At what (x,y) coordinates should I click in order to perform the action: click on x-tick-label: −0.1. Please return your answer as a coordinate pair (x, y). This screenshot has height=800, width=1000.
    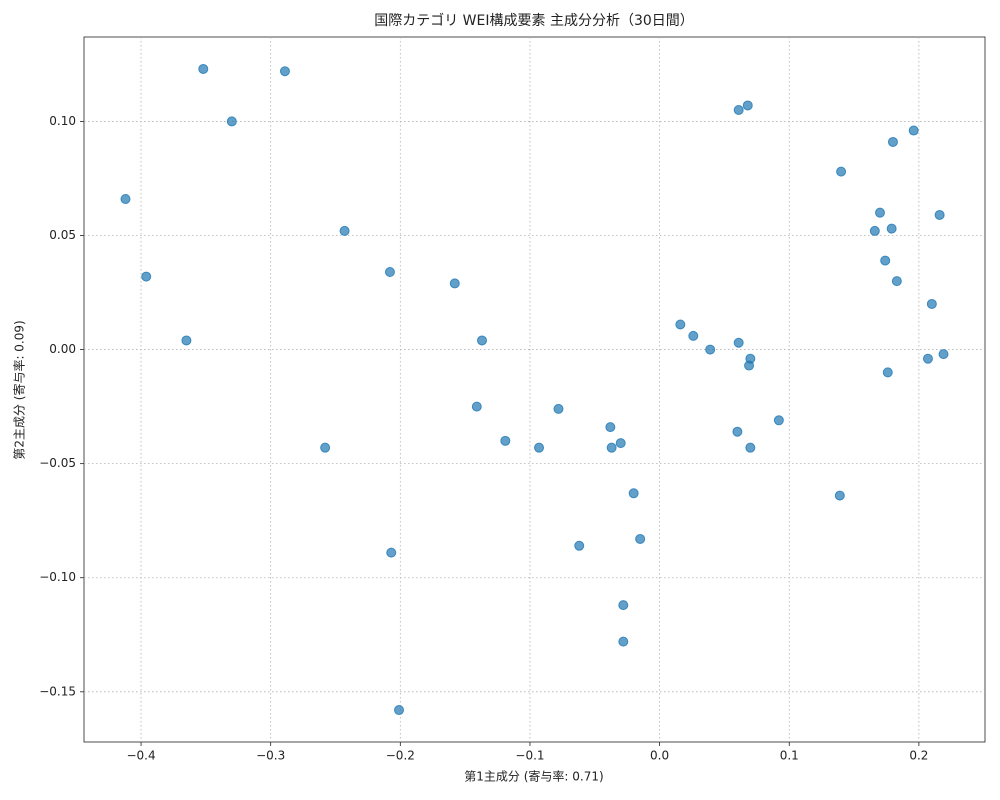
    Looking at the image, I should click on (529, 756).